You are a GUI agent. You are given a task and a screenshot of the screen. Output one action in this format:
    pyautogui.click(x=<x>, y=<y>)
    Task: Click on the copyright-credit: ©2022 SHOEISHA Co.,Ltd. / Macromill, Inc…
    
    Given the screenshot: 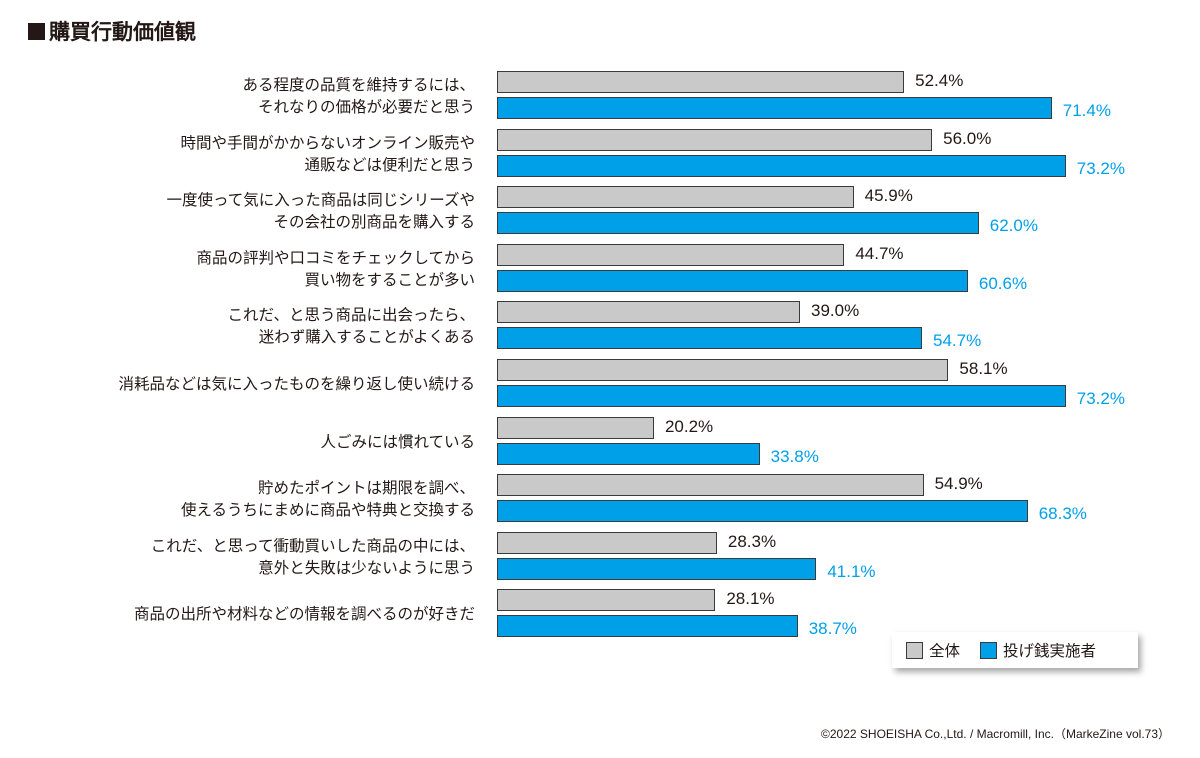 What is the action you would take?
    pyautogui.click(x=995, y=734)
    